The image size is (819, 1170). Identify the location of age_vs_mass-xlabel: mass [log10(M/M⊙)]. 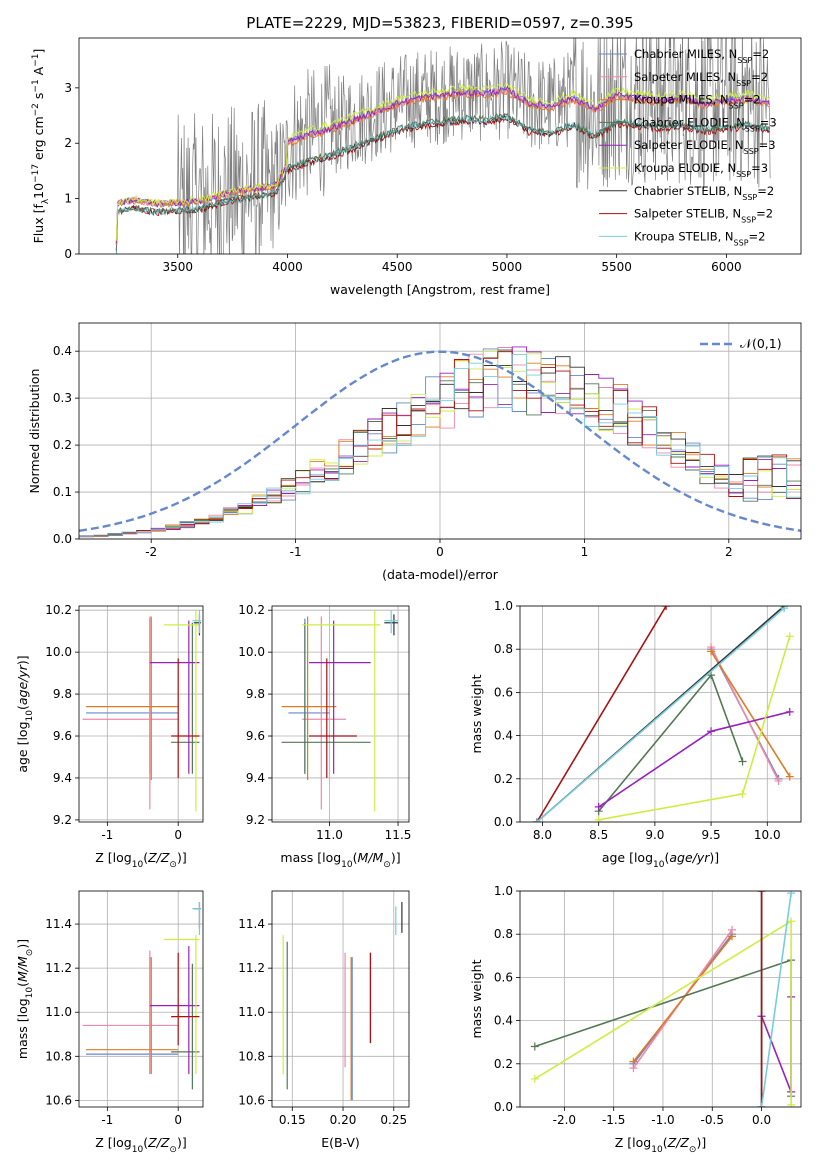
(340, 860).